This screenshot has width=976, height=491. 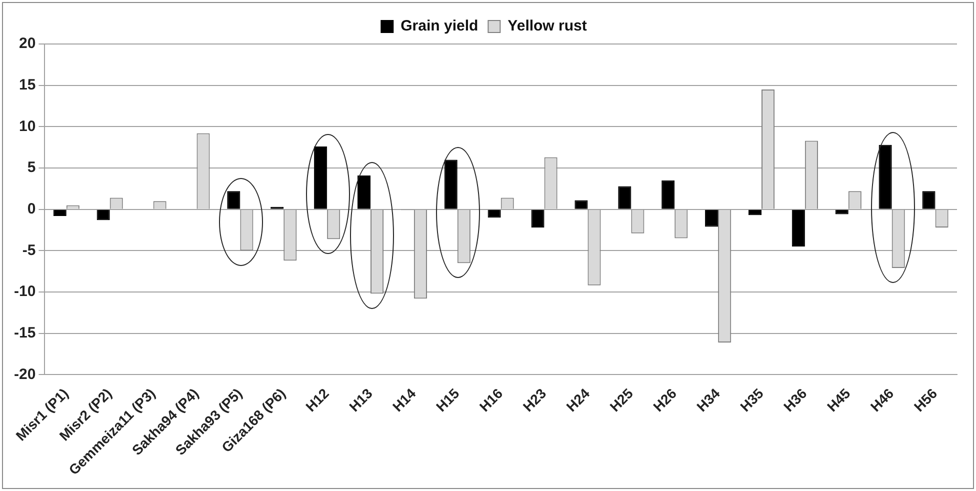 What do you see at coordinates (404, 400) in the screenshot?
I see `x-tick-label: H14` at bounding box center [404, 400].